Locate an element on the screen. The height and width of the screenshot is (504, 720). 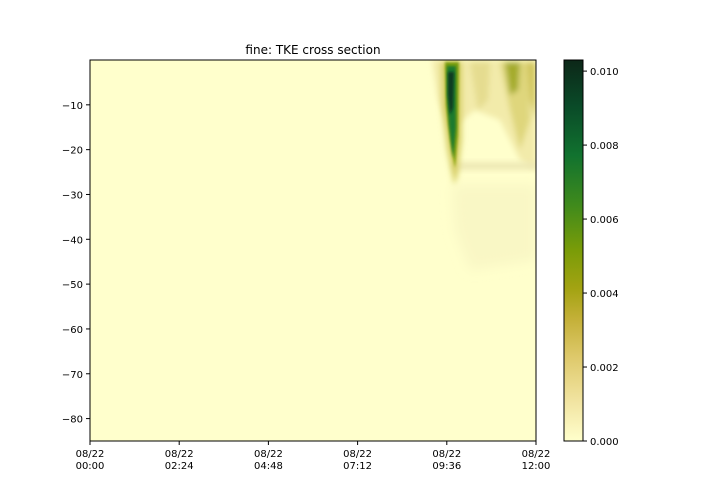
y-axis: −10 −20 −30 −40 −50 −60 −70 −80 is located at coordinates (76, 263).